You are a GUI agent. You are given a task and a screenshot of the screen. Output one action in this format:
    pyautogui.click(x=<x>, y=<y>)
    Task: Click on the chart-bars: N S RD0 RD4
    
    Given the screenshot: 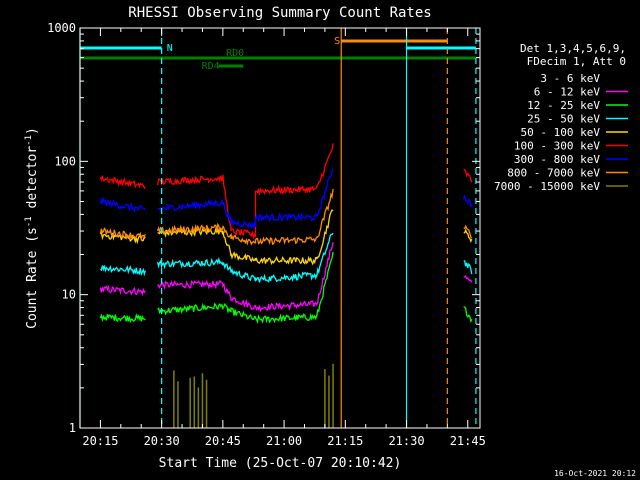 What is the action you would take?
    pyautogui.click(x=278, y=54)
    